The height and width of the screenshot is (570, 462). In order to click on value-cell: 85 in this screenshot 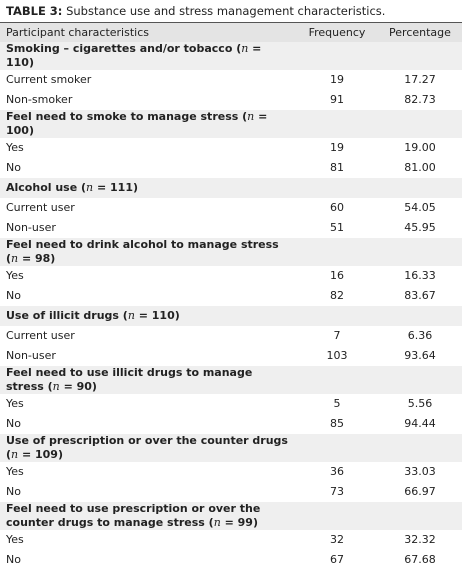, I will do `click(337, 424)`.